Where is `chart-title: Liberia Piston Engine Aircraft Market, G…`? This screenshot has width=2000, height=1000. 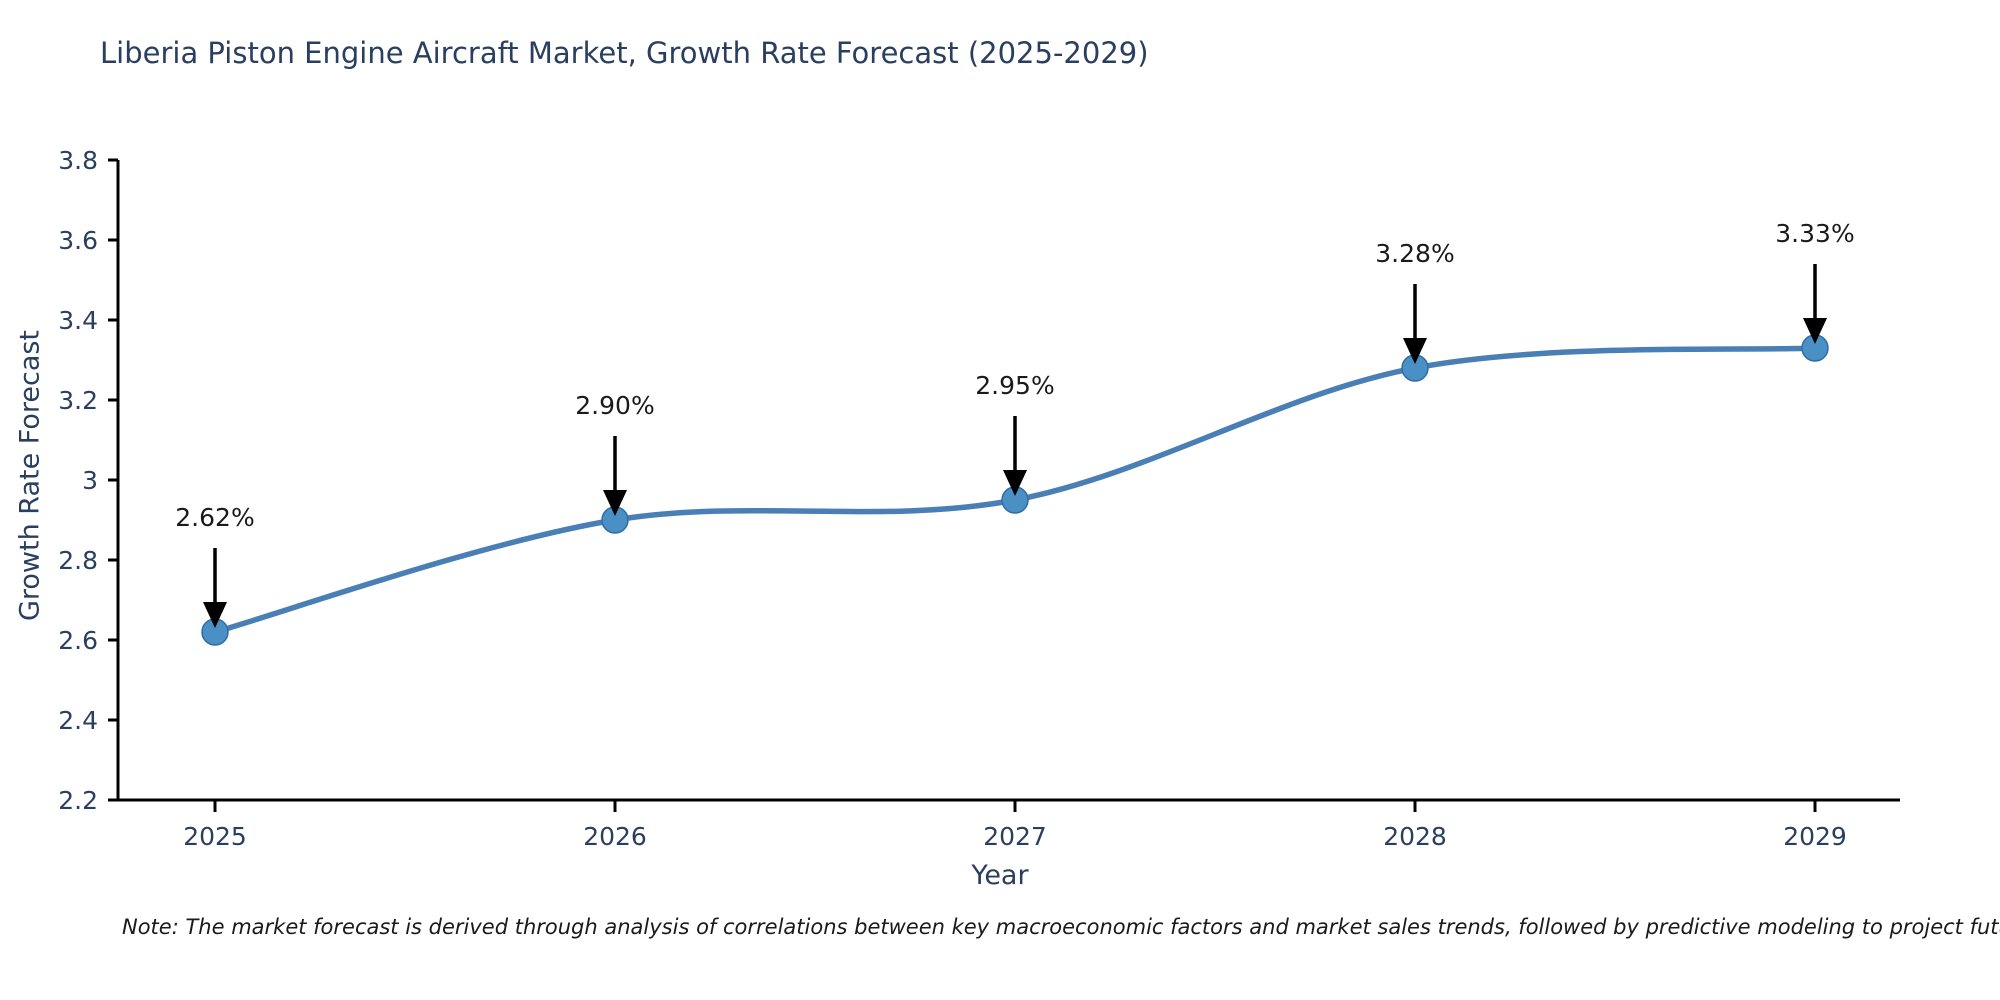 chart-title: Liberia Piston Engine Aircraft Market, G… is located at coordinates (624, 53).